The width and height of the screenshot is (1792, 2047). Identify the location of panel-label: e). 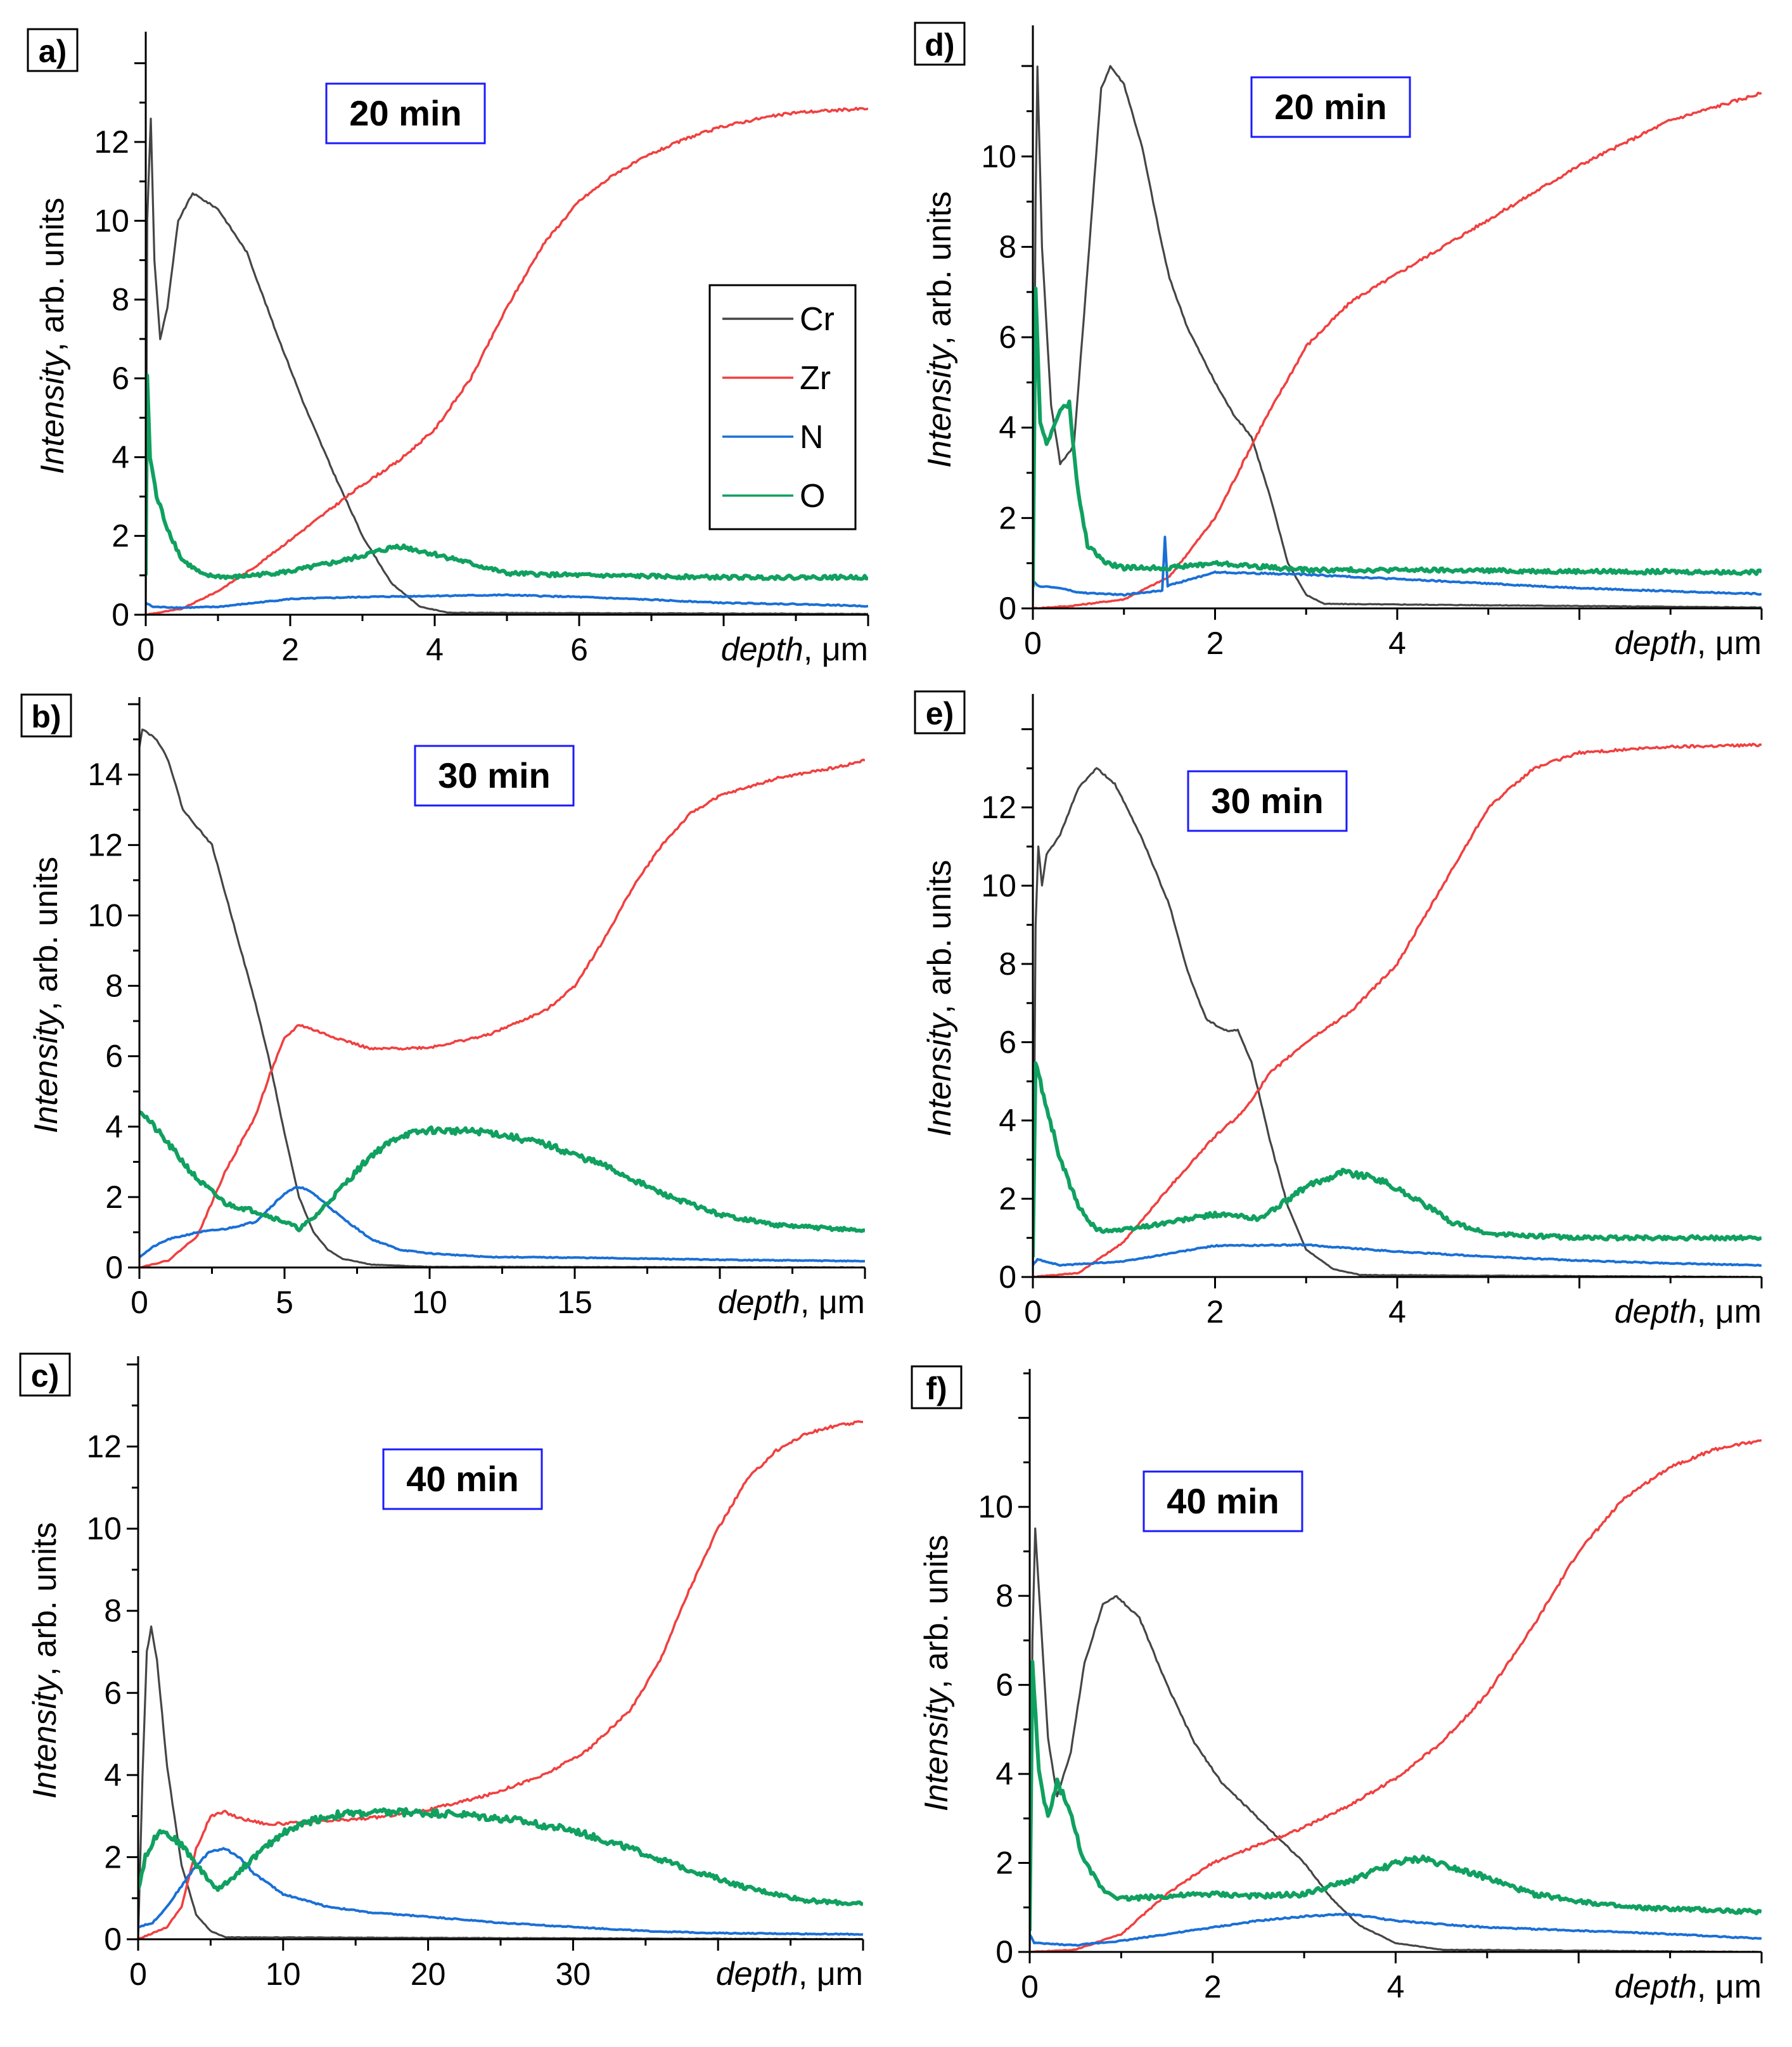
(940, 712).